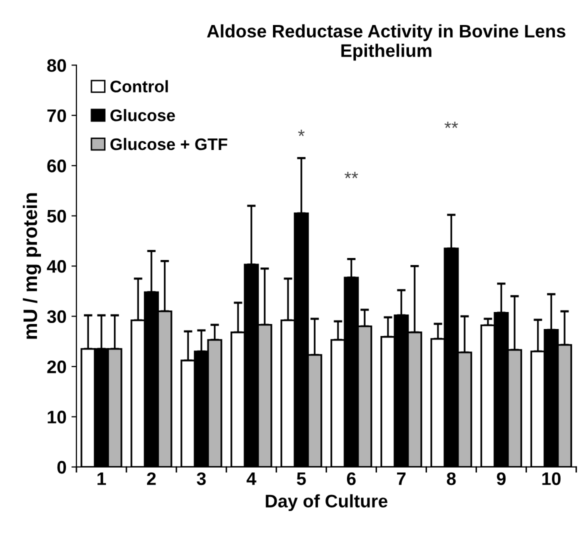 The height and width of the screenshot is (543, 588). I want to click on chart-title: Aldose Reductase Activity in Bovine Lens Epithelium, so click(386, 42).